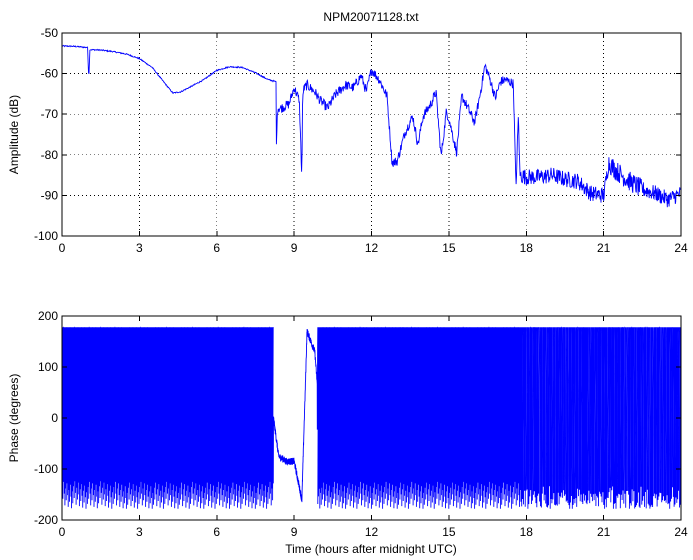 Image resolution: width=693 pixels, height=560 pixels. Describe the element at coordinates (527, 532) in the screenshot. I see `phase-xtick-label-6: 18` at that location.